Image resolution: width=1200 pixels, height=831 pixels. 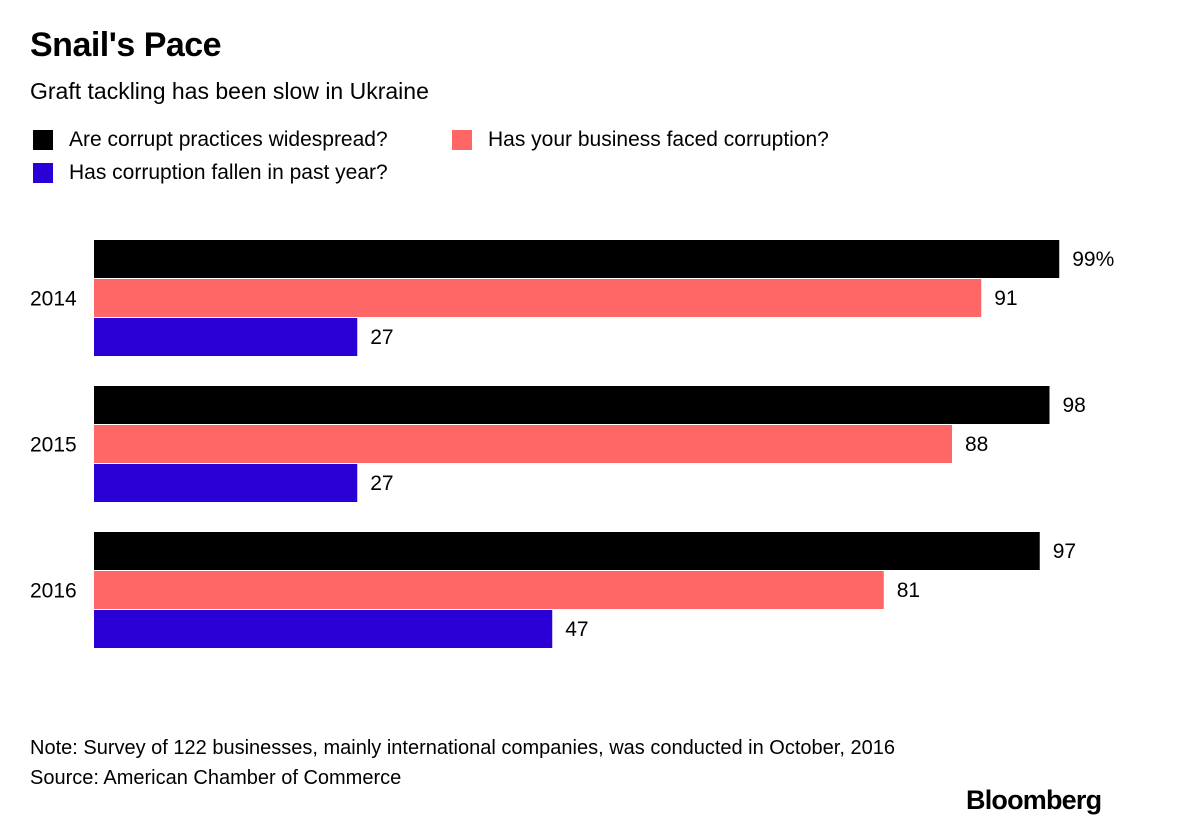 What do you see at coordinates (53, 591) in the screenshot?
I see `category-label-2016: 2016` at bounding box center [53, 591].